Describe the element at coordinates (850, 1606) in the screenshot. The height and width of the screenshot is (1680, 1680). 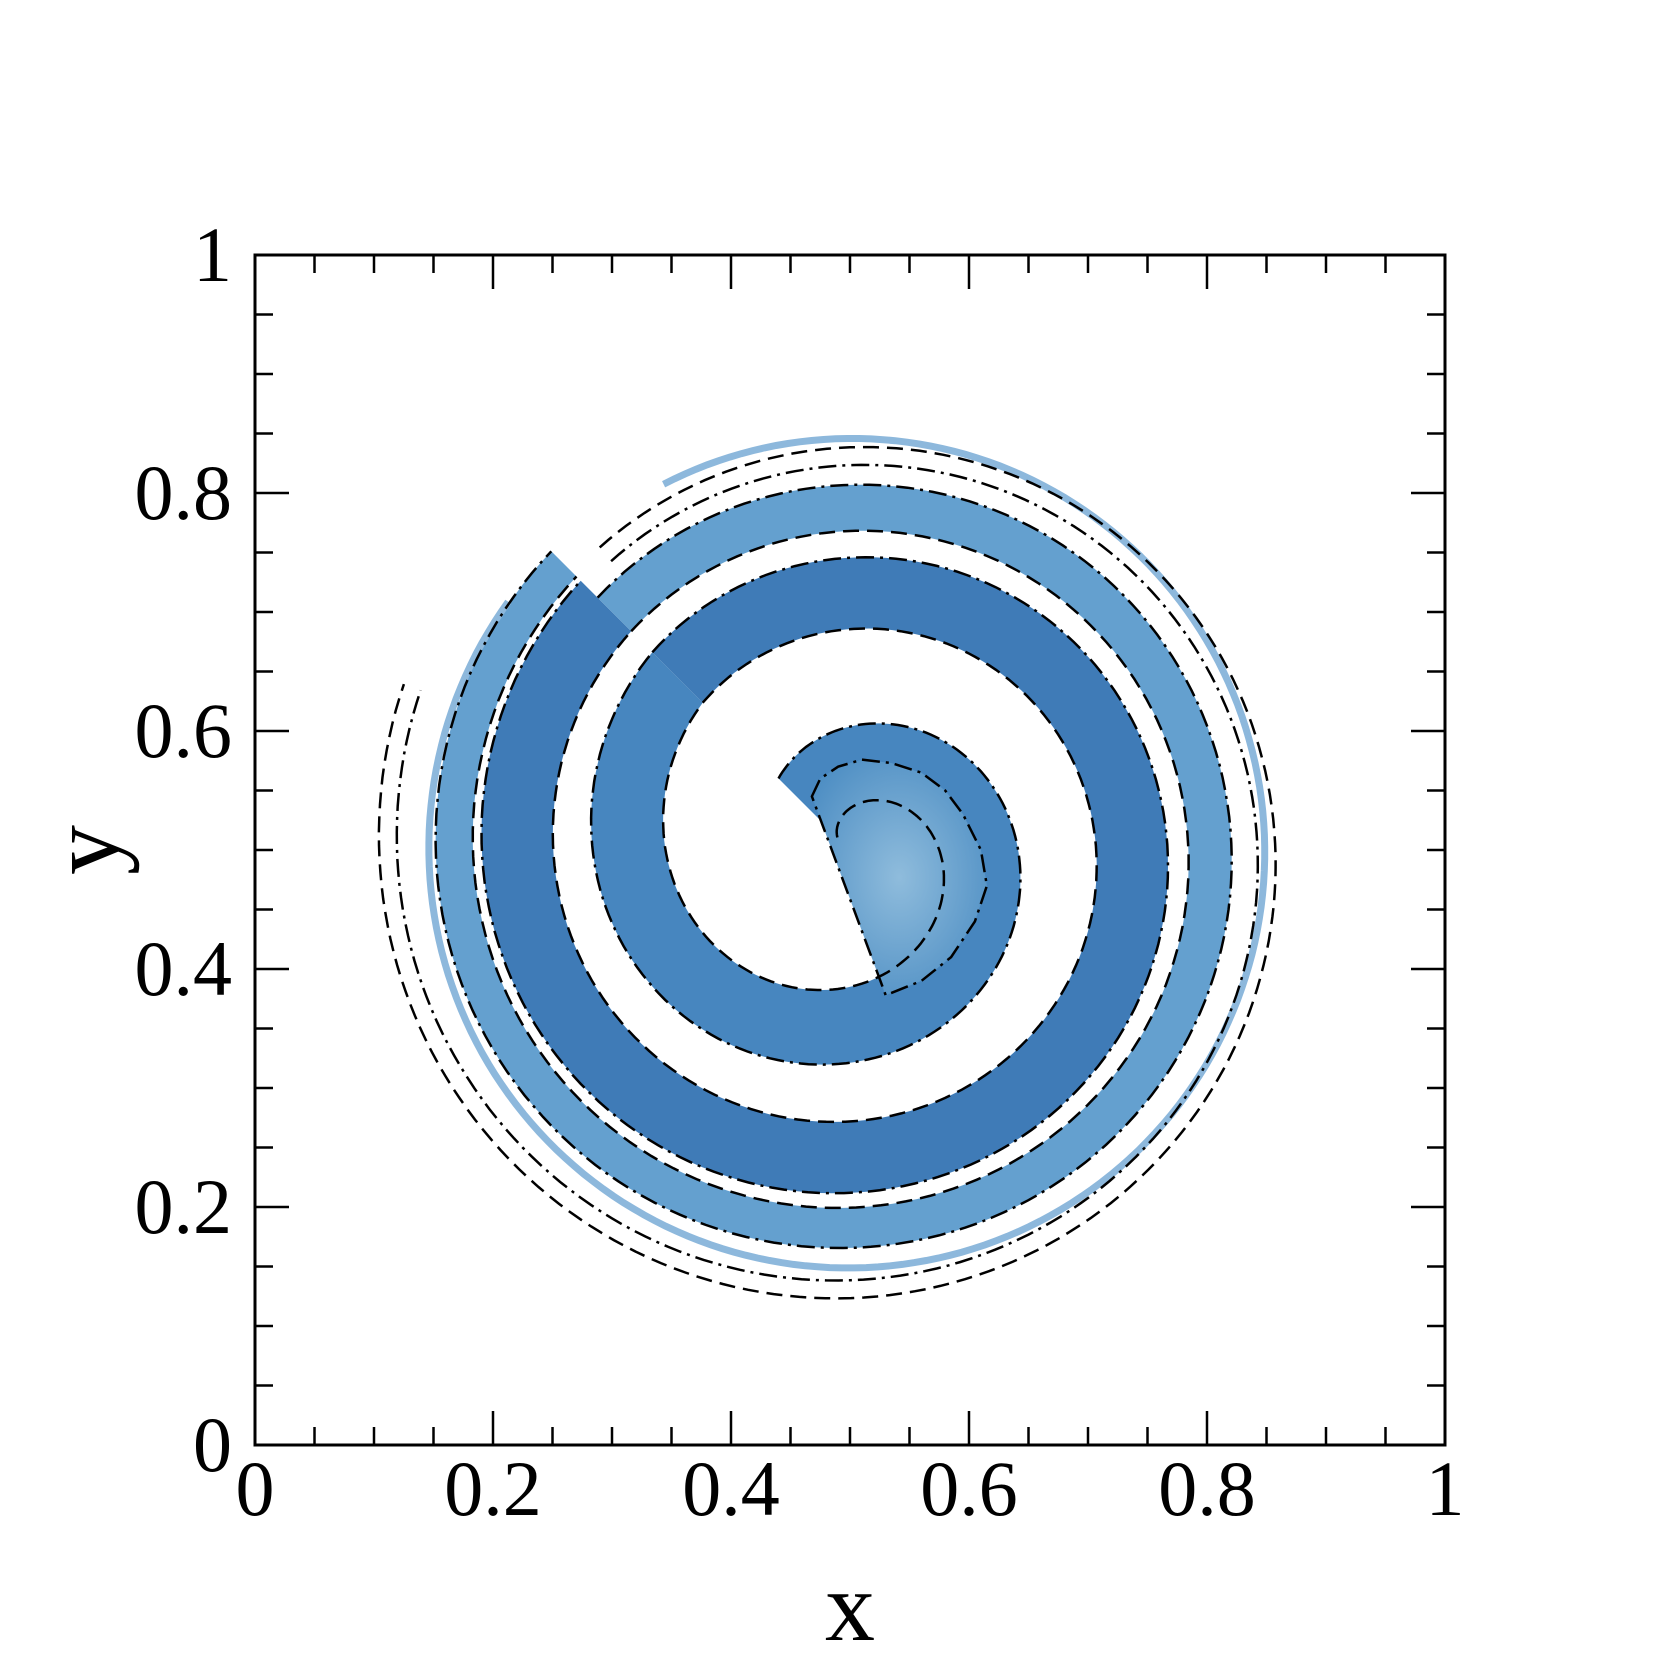
I see `x-axis-title: x` at that location.